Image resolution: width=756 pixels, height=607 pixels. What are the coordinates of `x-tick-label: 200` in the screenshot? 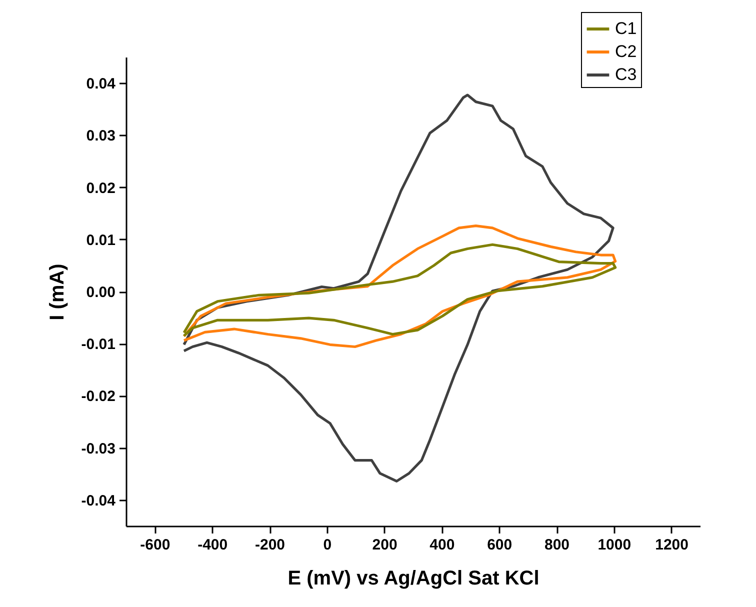 It's located at (385, 545).